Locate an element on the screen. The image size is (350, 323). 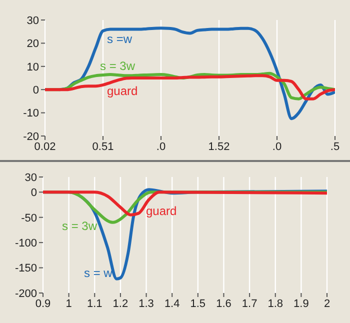
y-tick-label: -10 is located at coordinates (31, 114).